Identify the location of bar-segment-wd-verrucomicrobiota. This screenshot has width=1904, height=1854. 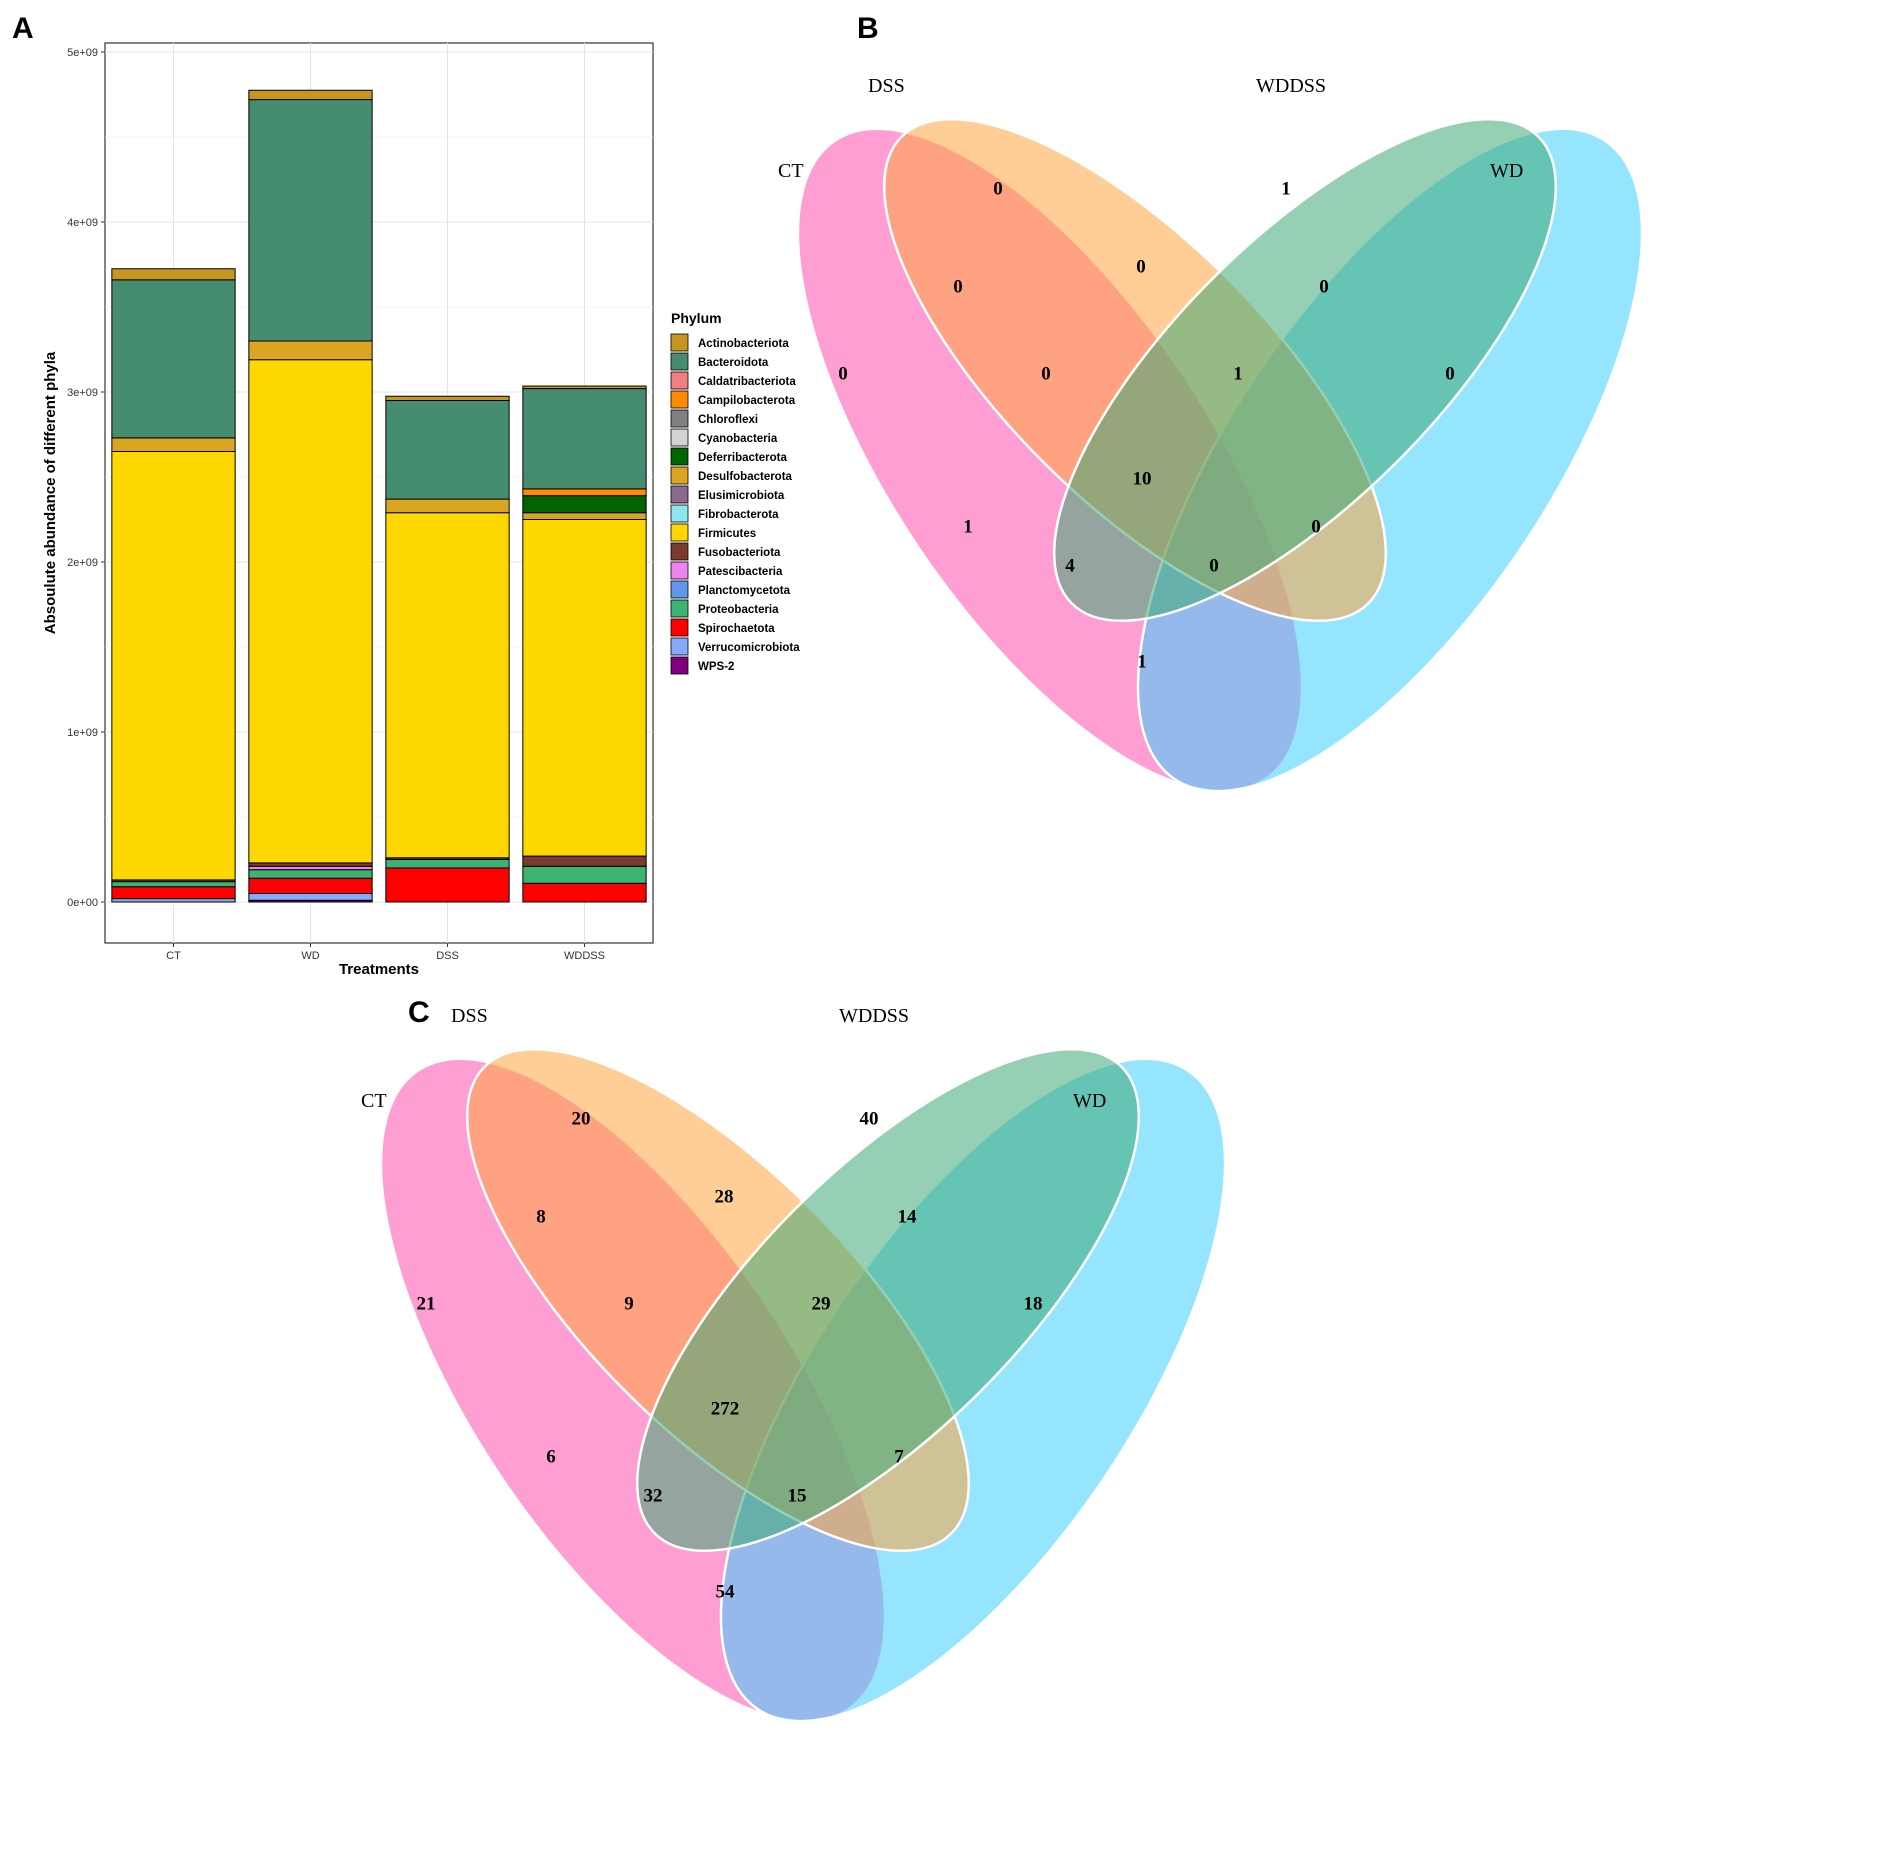
(310, 897).